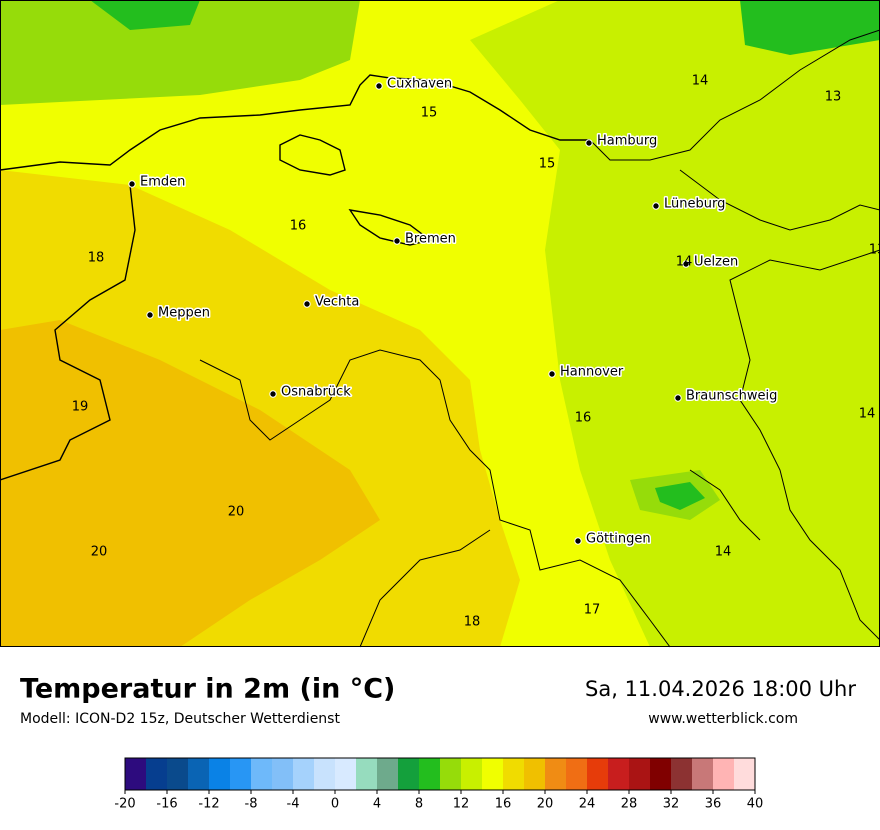  I want to click on city-label: Uelzen, so click(716, 262).